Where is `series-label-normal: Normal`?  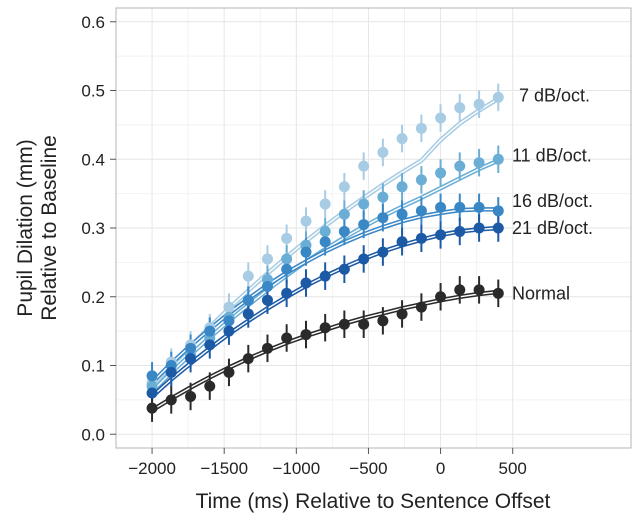 series-label-normal: Normal is located at coordinates (541, 293).